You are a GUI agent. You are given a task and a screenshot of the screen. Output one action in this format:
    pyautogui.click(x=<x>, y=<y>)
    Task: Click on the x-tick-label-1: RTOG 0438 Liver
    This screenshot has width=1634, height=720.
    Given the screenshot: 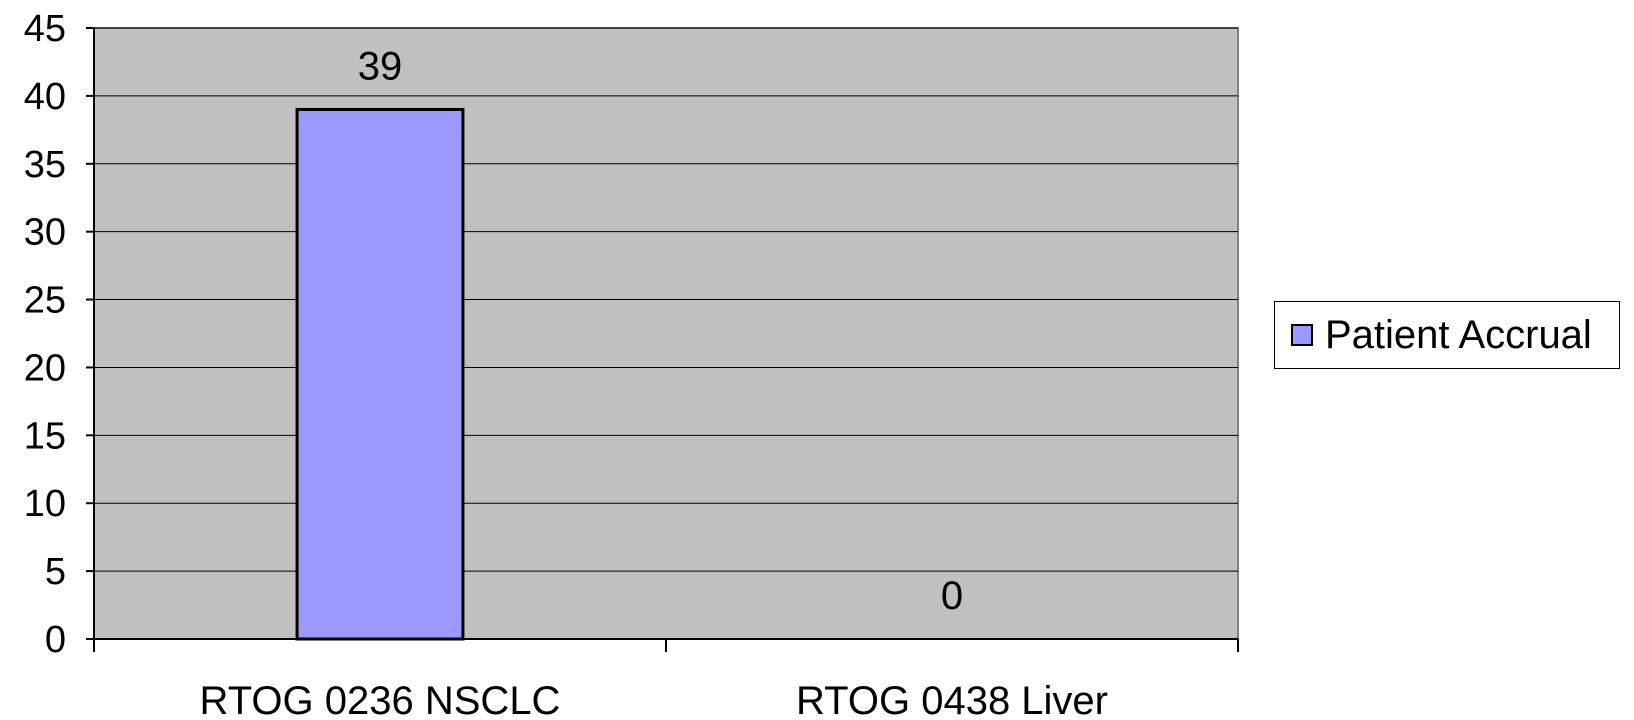 What is the action you would take?
    pyautogui.click(x=952, y=699)
    